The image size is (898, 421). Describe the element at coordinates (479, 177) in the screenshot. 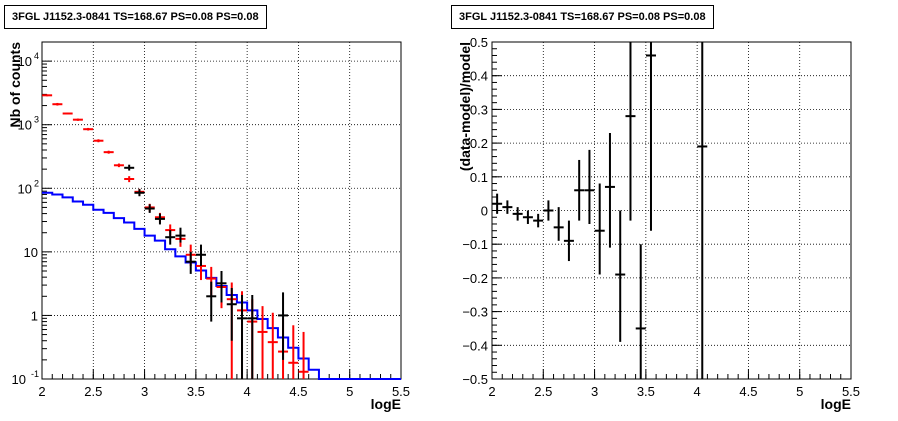

I see `y-tick-label: 0.1` at that location.